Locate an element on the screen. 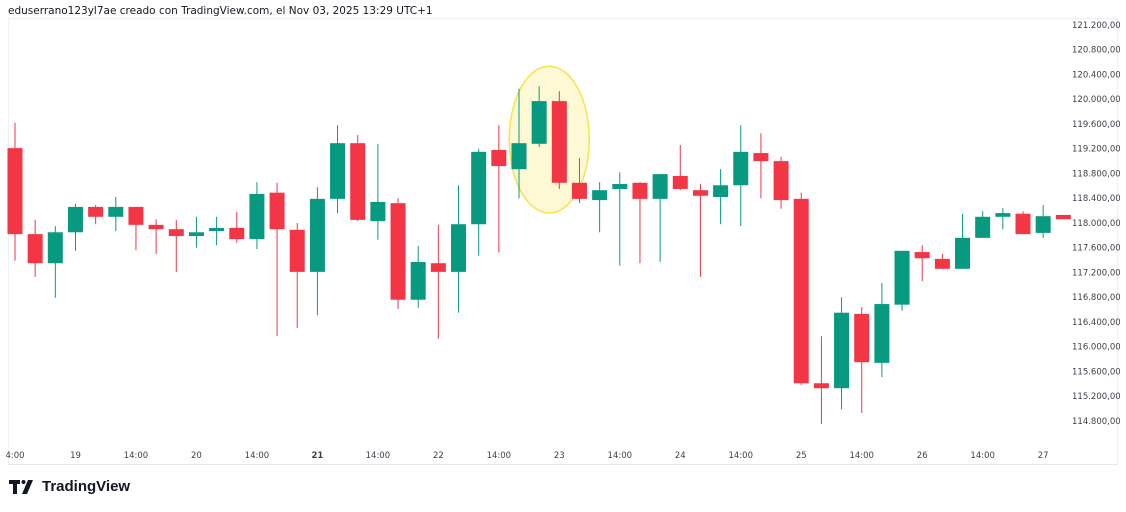  tradingview-logo-icon is located at coordinates (21, 486).